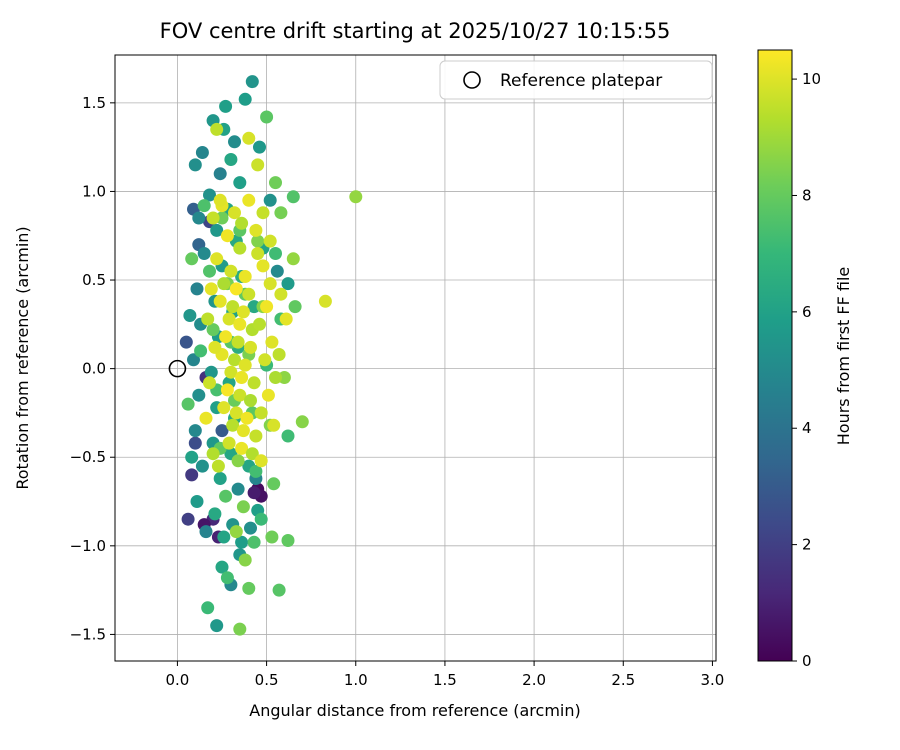 This screenshot has height=750, width=900. Describe the element at coordinates (807, 661) in the screenshot. I see `svg-text: 0` at that location.